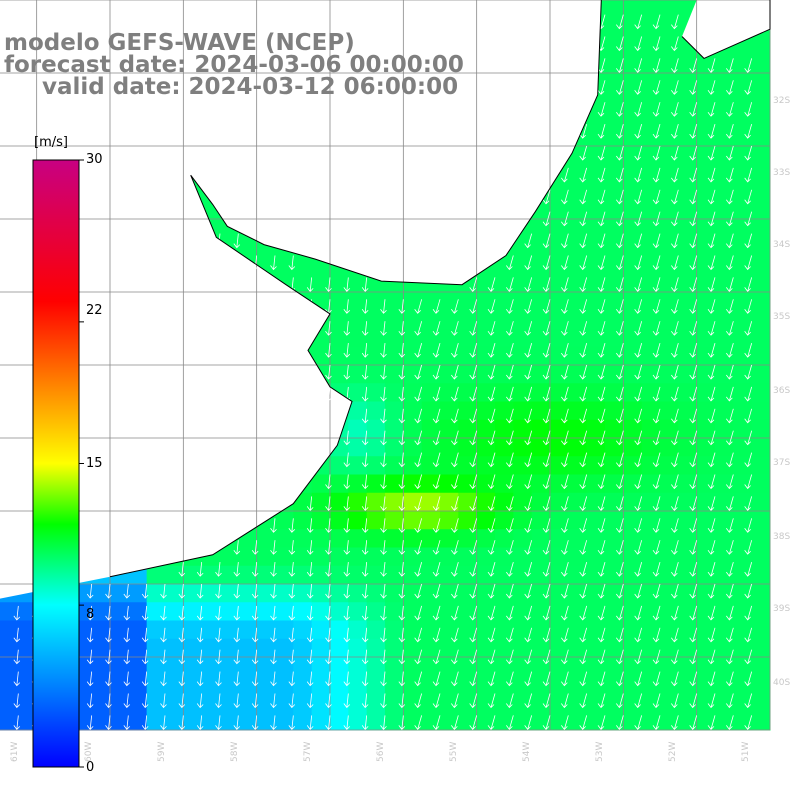 This screenshot has width=800, height=804. Describe the element at coordinates (782, 391) in the screenshot. I see `lat-label-36s: 36S` at that location.